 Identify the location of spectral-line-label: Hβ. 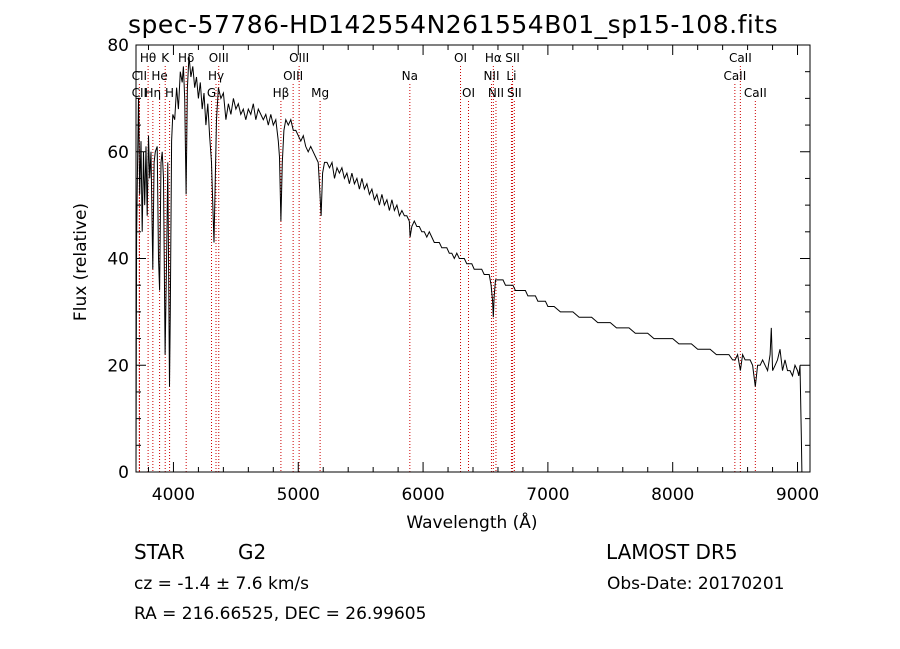
(281, 93).